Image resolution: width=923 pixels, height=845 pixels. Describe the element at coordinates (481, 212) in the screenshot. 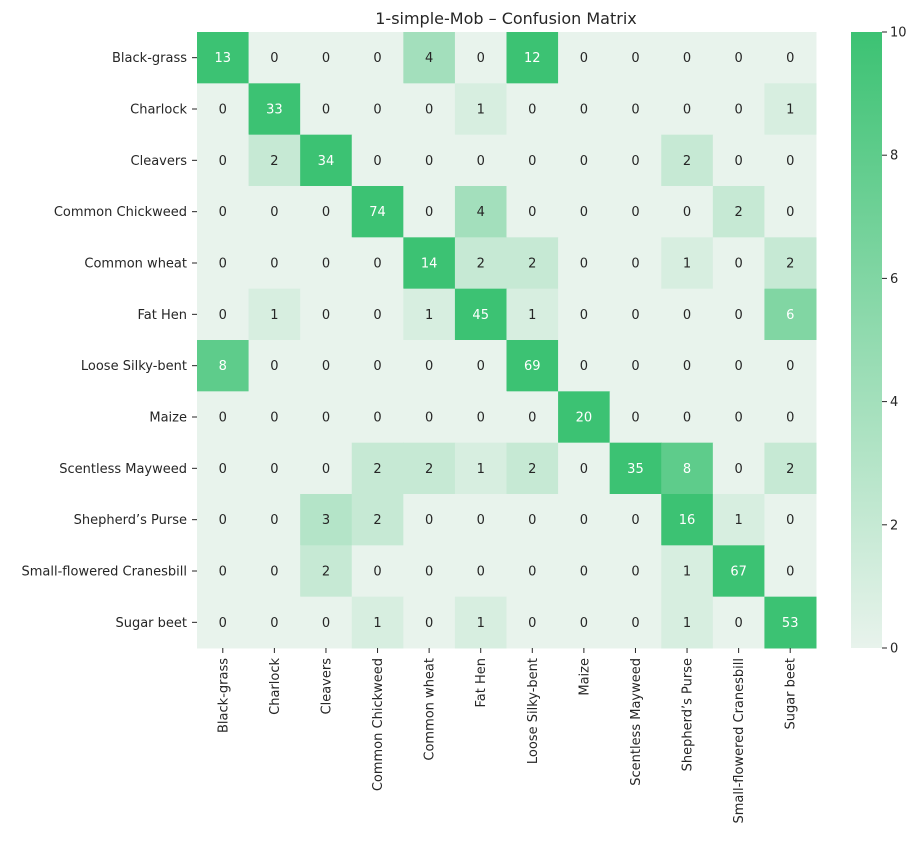

I see `cell-value-label: 4` at that location.